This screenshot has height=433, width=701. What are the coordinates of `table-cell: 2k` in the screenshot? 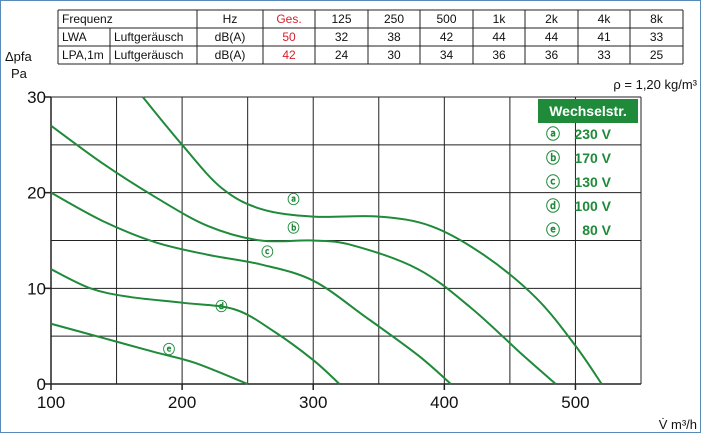 It's located at (552, 19).